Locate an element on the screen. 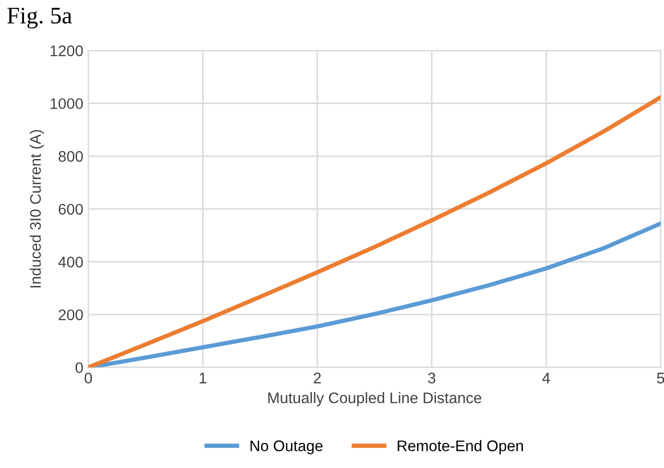  y-tick-label: 600 is located at coordinates (70, 209).